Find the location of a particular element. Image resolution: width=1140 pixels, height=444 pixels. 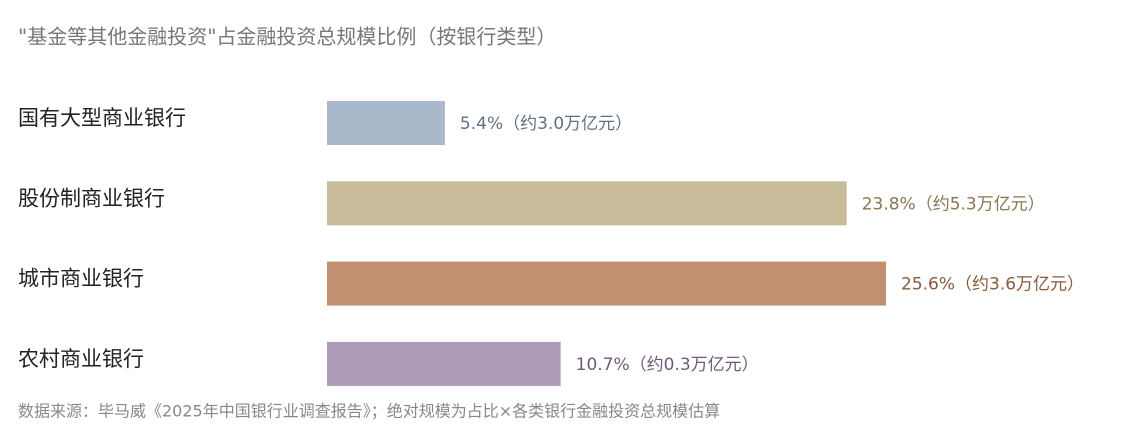

category-label: 国有大型商业银行 is located at coordinates (102, 118).